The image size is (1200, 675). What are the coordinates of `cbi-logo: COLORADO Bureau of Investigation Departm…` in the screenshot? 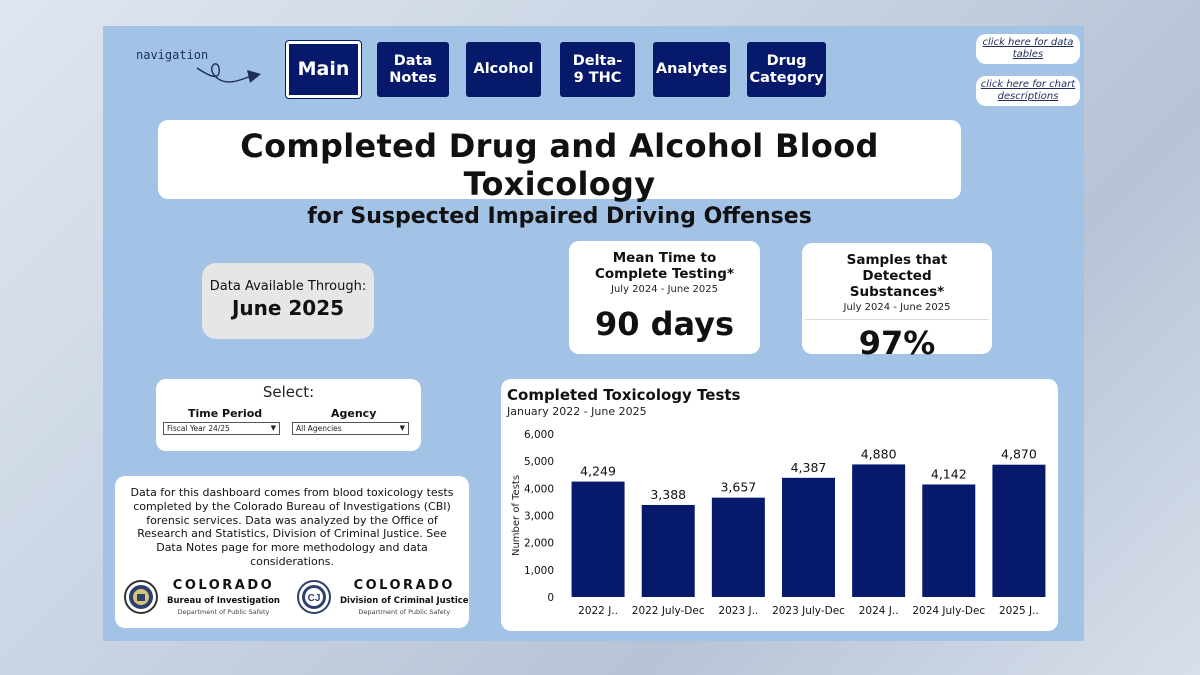 It's located at (202, 597).